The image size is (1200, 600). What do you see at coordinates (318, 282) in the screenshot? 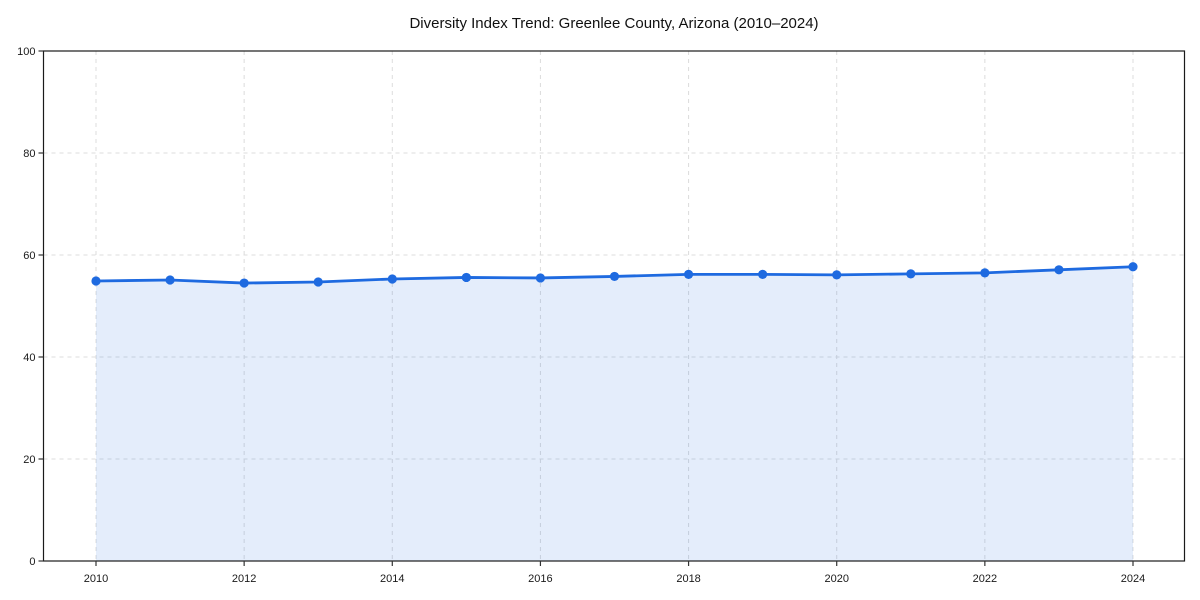
I see `data-point-2013` at bounding box center [318, 282].